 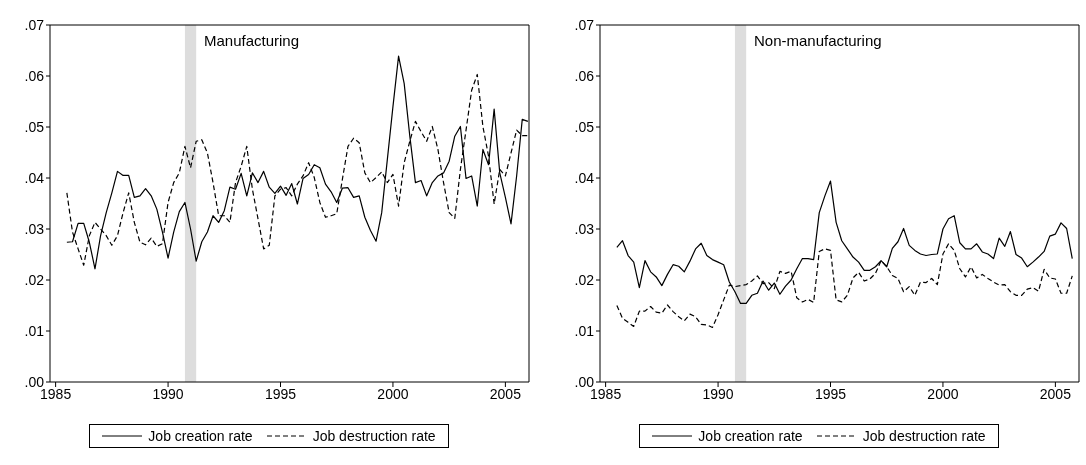 What do you see at coordinates (252, 40) in the screenshot?
I see `annotation: Manufacturing` at bounding box center [252, 40].